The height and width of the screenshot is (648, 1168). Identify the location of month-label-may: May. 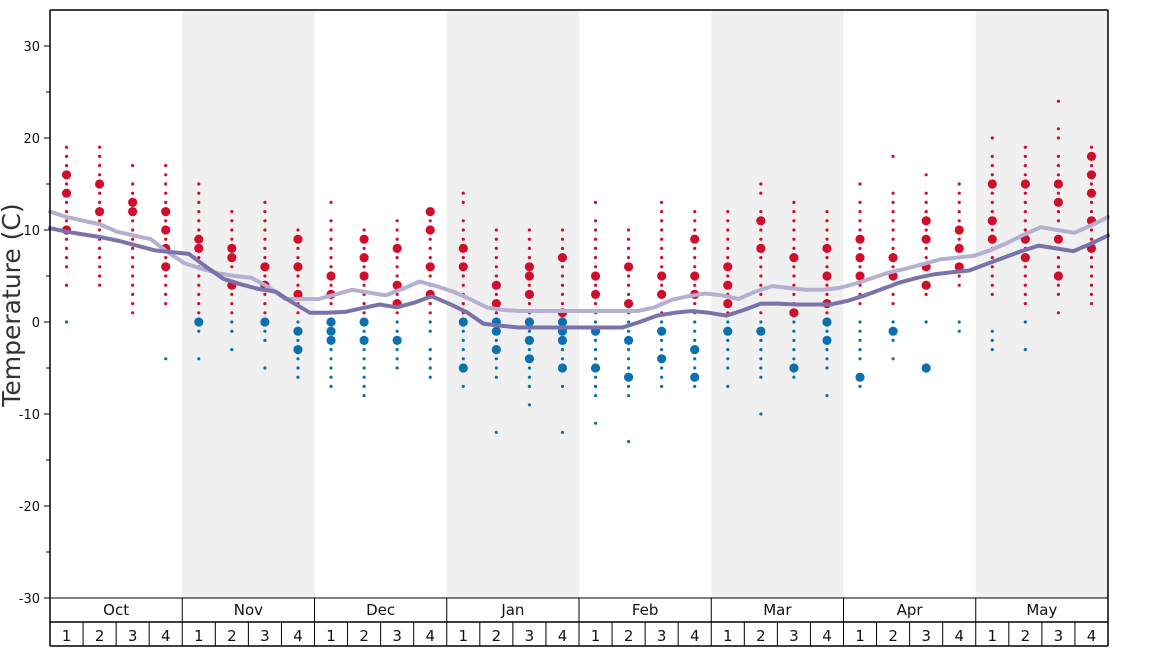
(1041, 610).